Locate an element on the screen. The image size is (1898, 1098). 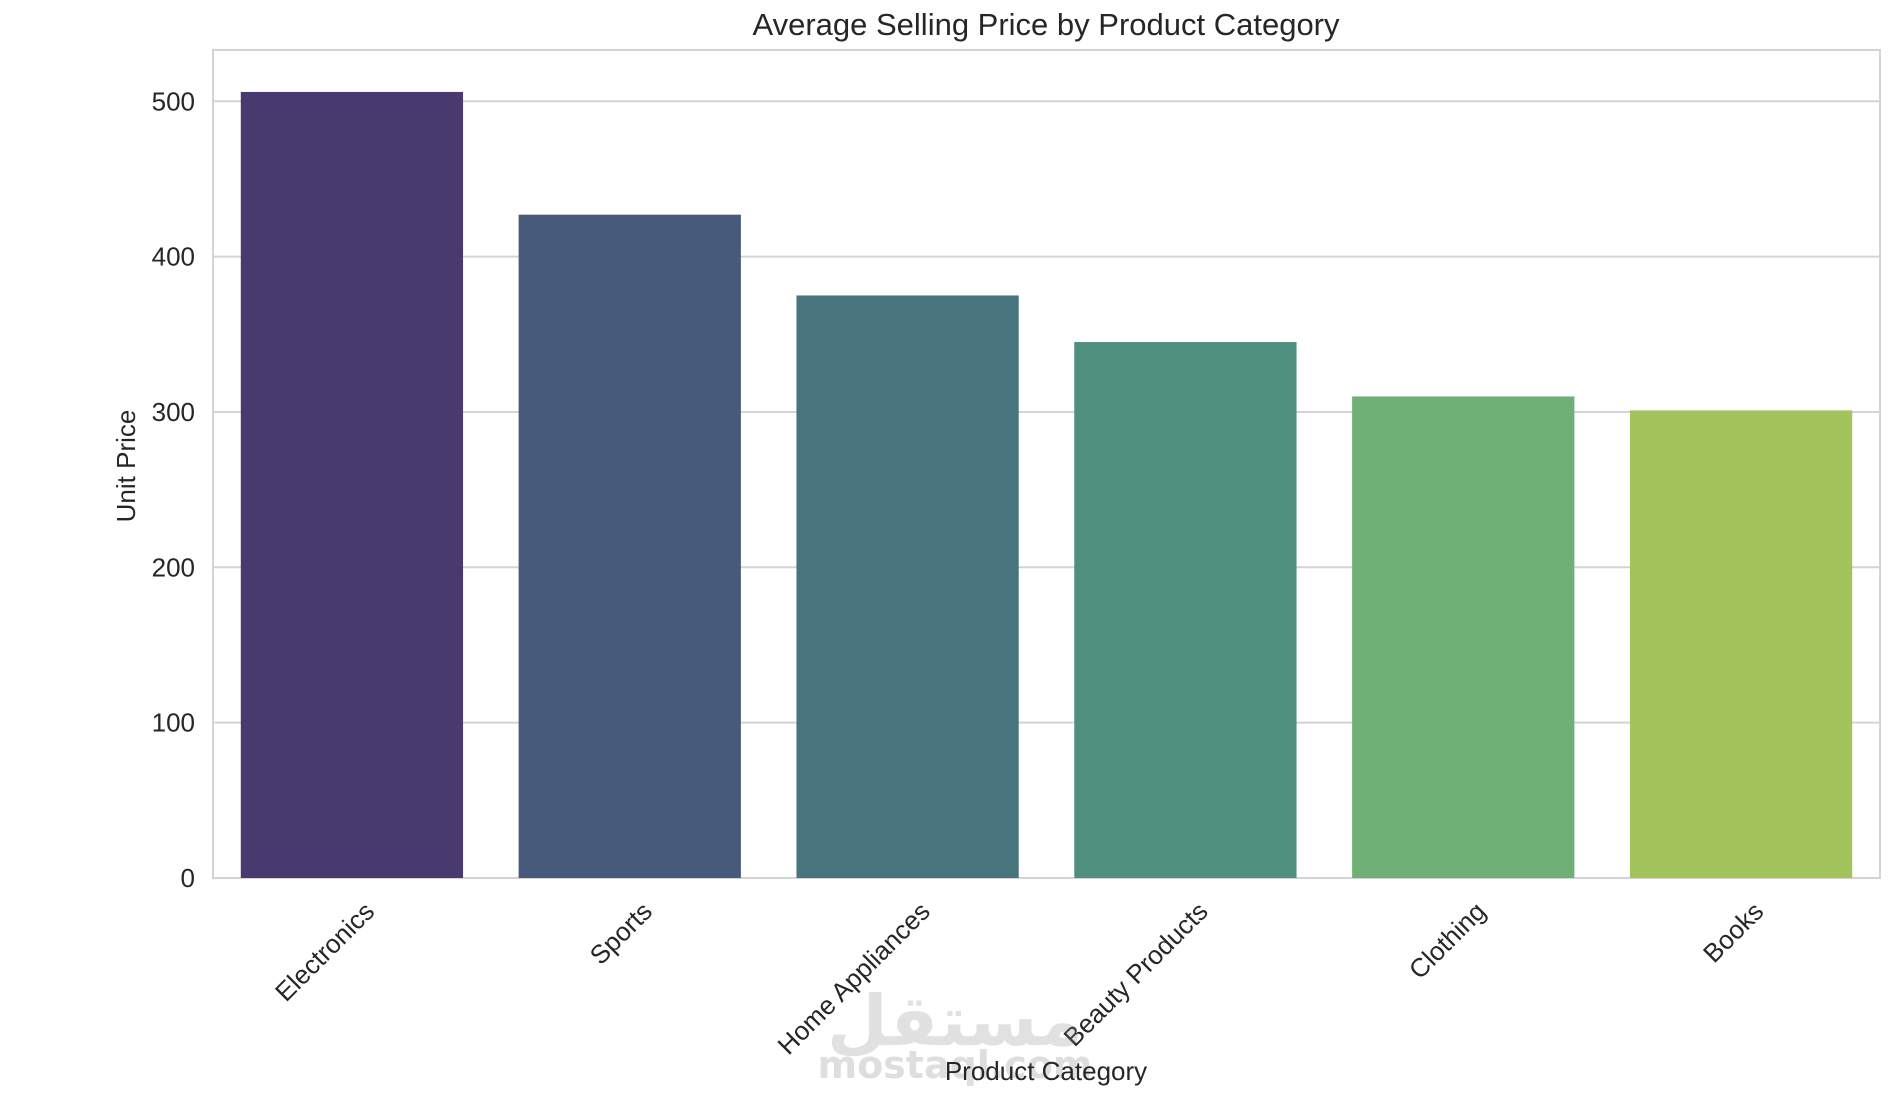
x-tick-label: Electronics is located at coordinates (324, 951).